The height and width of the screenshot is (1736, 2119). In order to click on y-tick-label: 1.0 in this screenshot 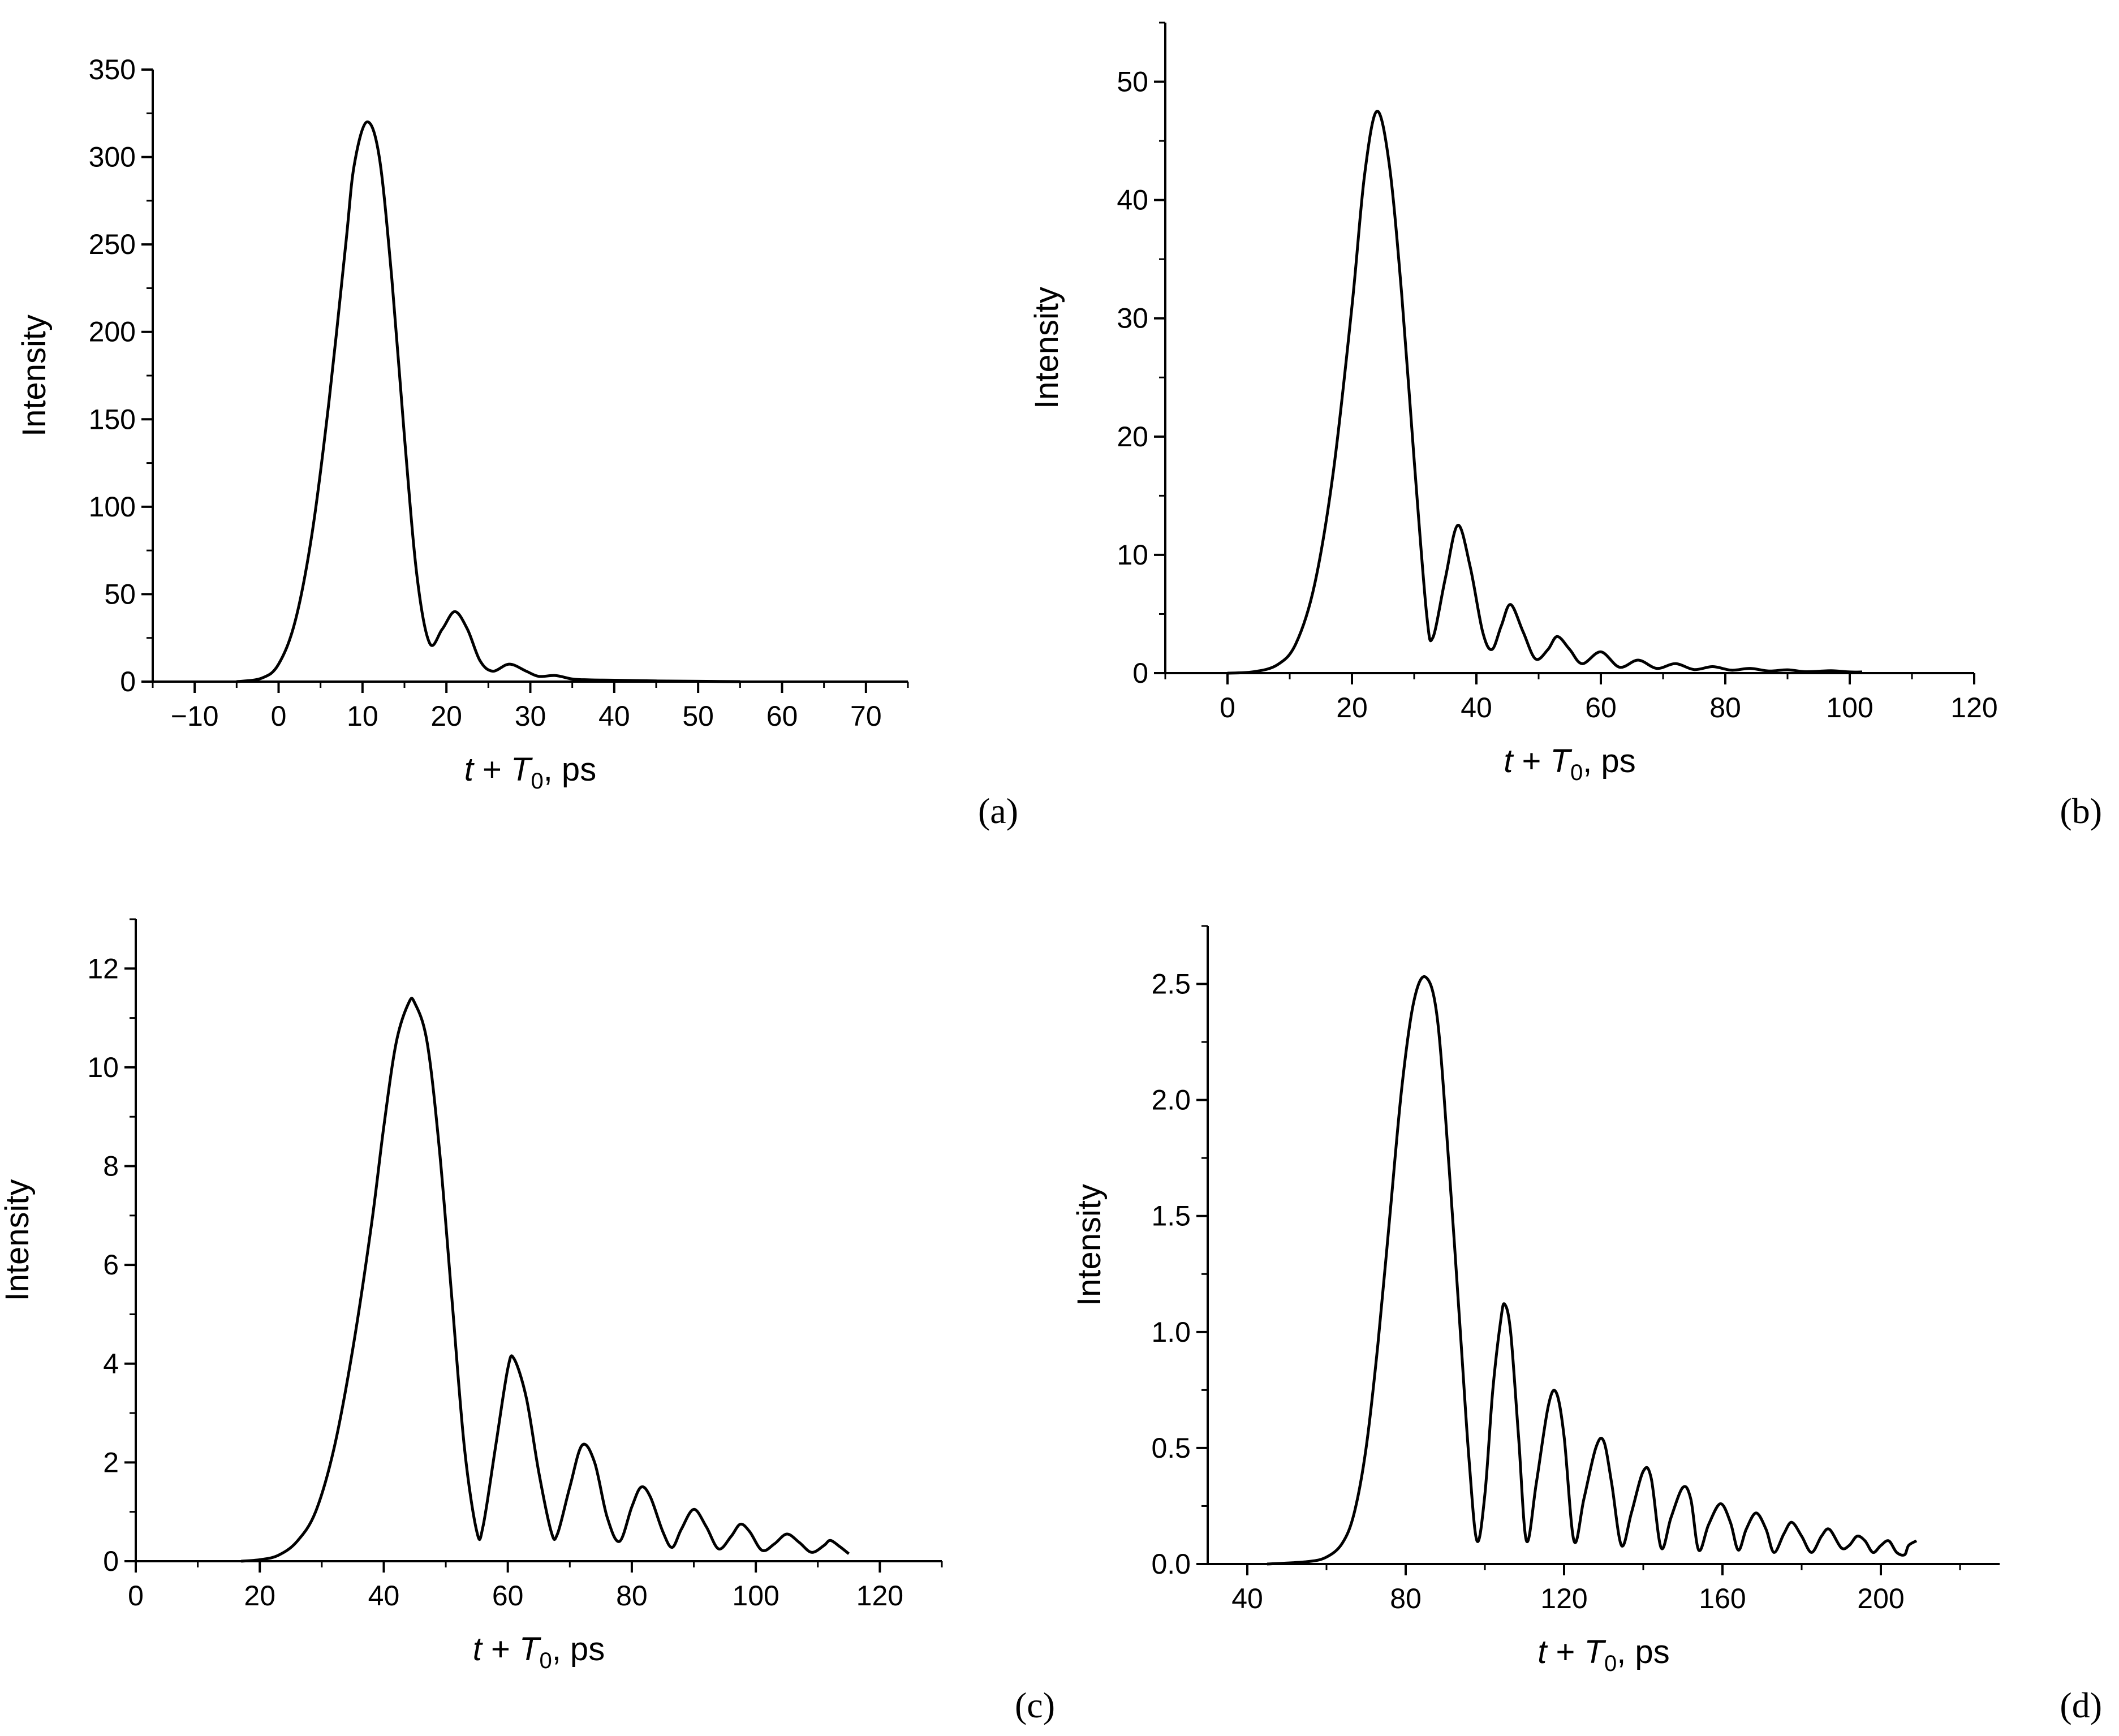, I will do `click(1171, 1332)`.